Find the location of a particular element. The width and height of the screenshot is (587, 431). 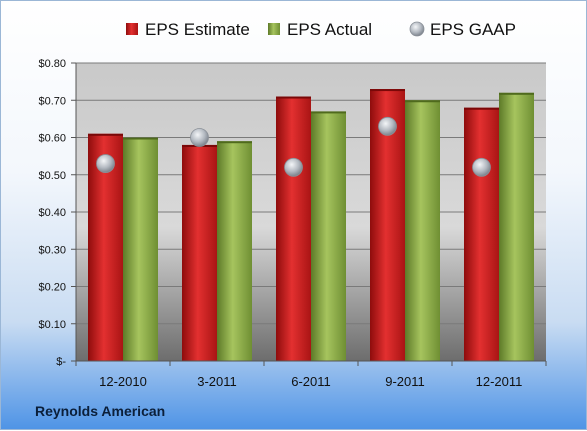

x-tick-label: 3-2011 is located at coordinates (217, 381).